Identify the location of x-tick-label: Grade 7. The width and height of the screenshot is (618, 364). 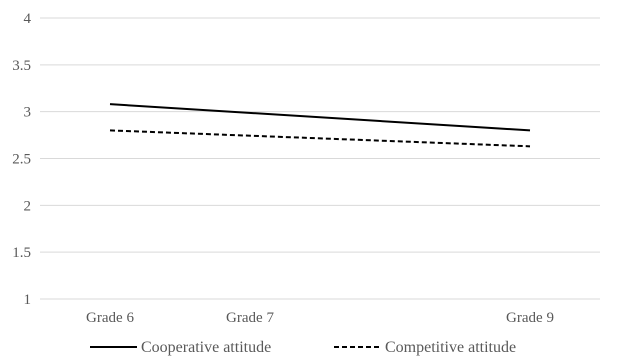
(250, 318).